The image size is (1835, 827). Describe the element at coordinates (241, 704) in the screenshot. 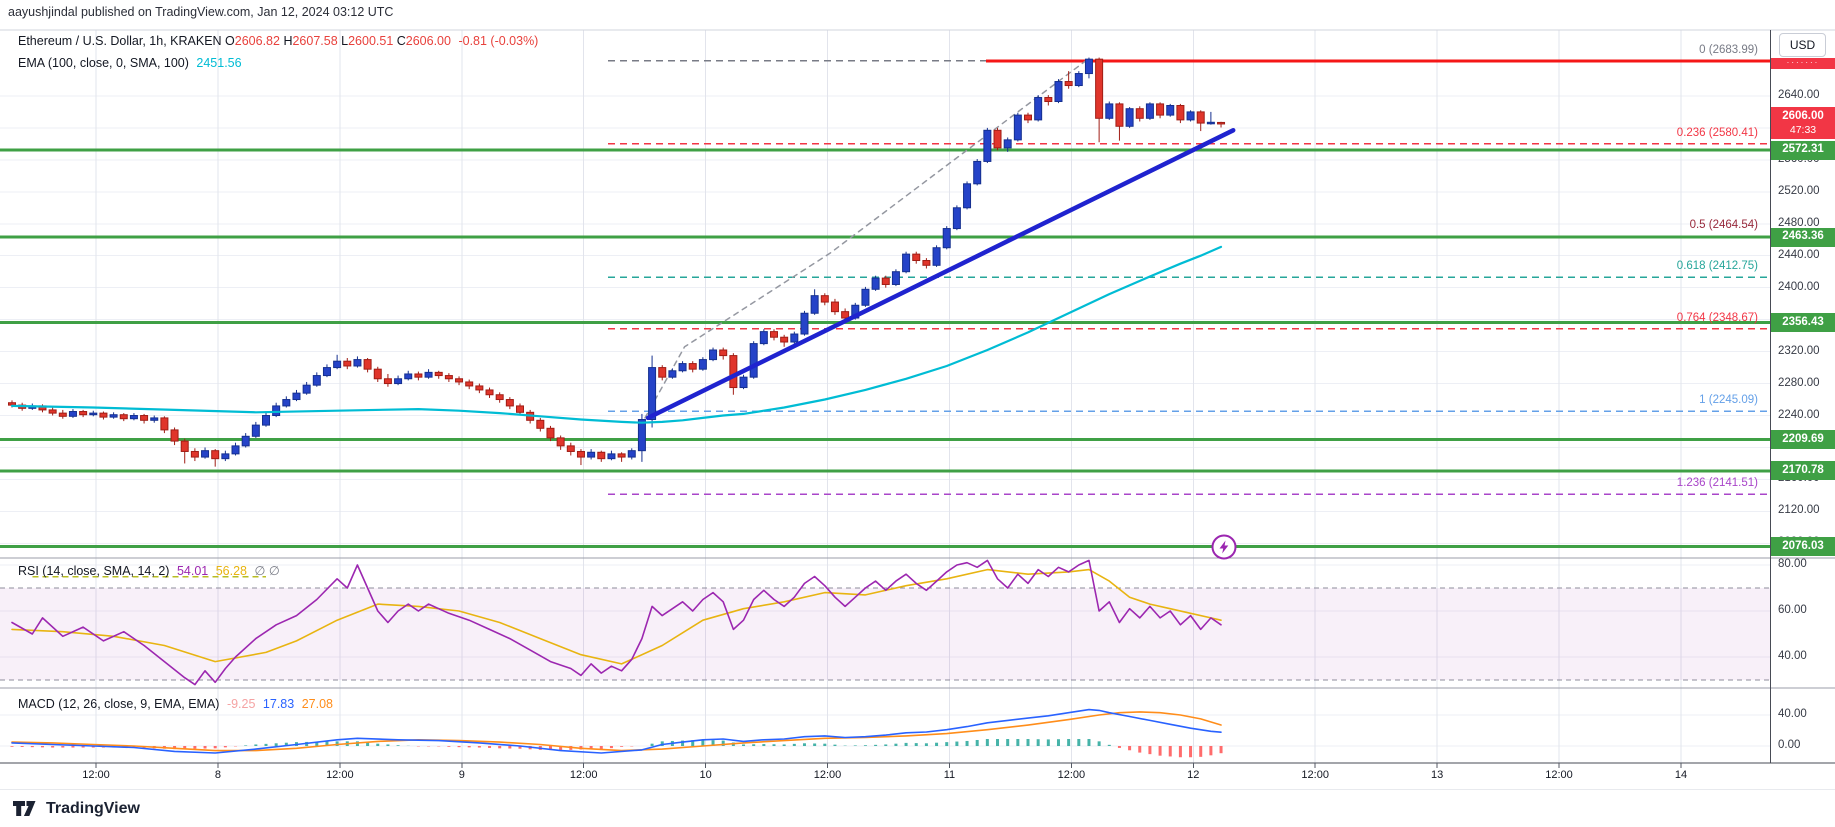

I see `macd-hist-value: -9.25` at that location.